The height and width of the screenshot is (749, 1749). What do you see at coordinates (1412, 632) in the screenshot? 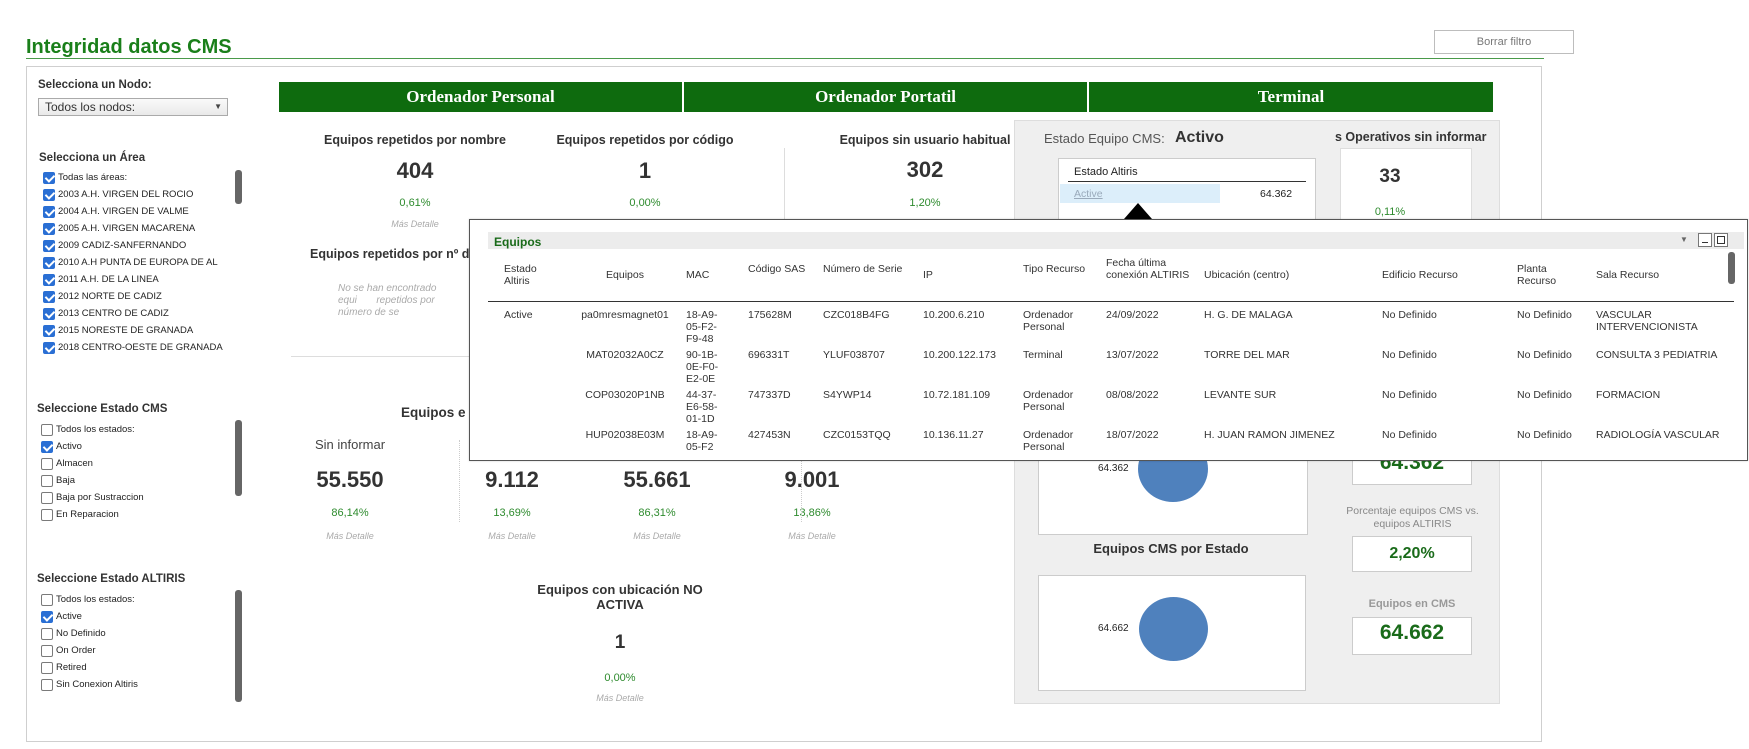
I see `en-cms-value: 64.662` at bounding box center [1412, 632].